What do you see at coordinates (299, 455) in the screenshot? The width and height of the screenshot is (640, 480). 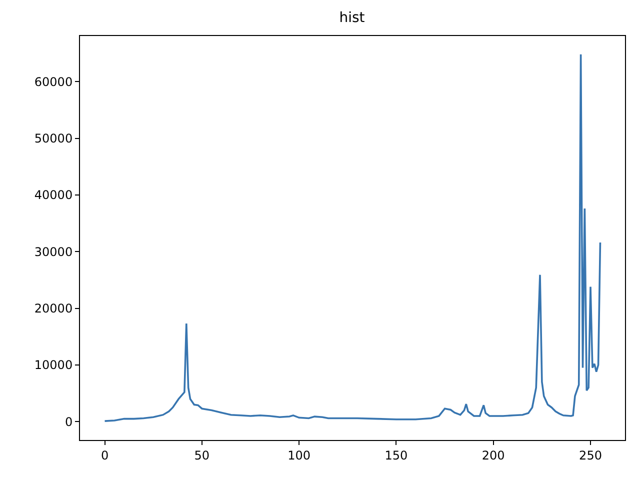 I see `x-tick-label: 100` at bounding box center [299, 455].